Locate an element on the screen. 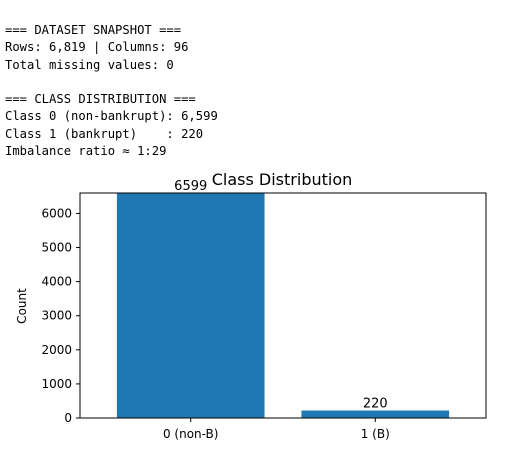  y-tick-label: 4000 is located at coordinates (56, 282).